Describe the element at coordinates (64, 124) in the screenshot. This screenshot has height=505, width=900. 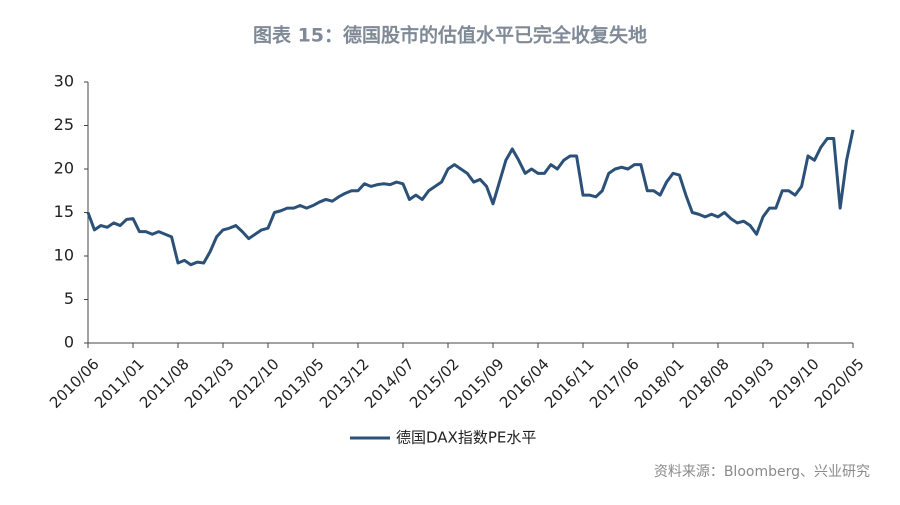
I see `y-tick-label: 25` at that location.